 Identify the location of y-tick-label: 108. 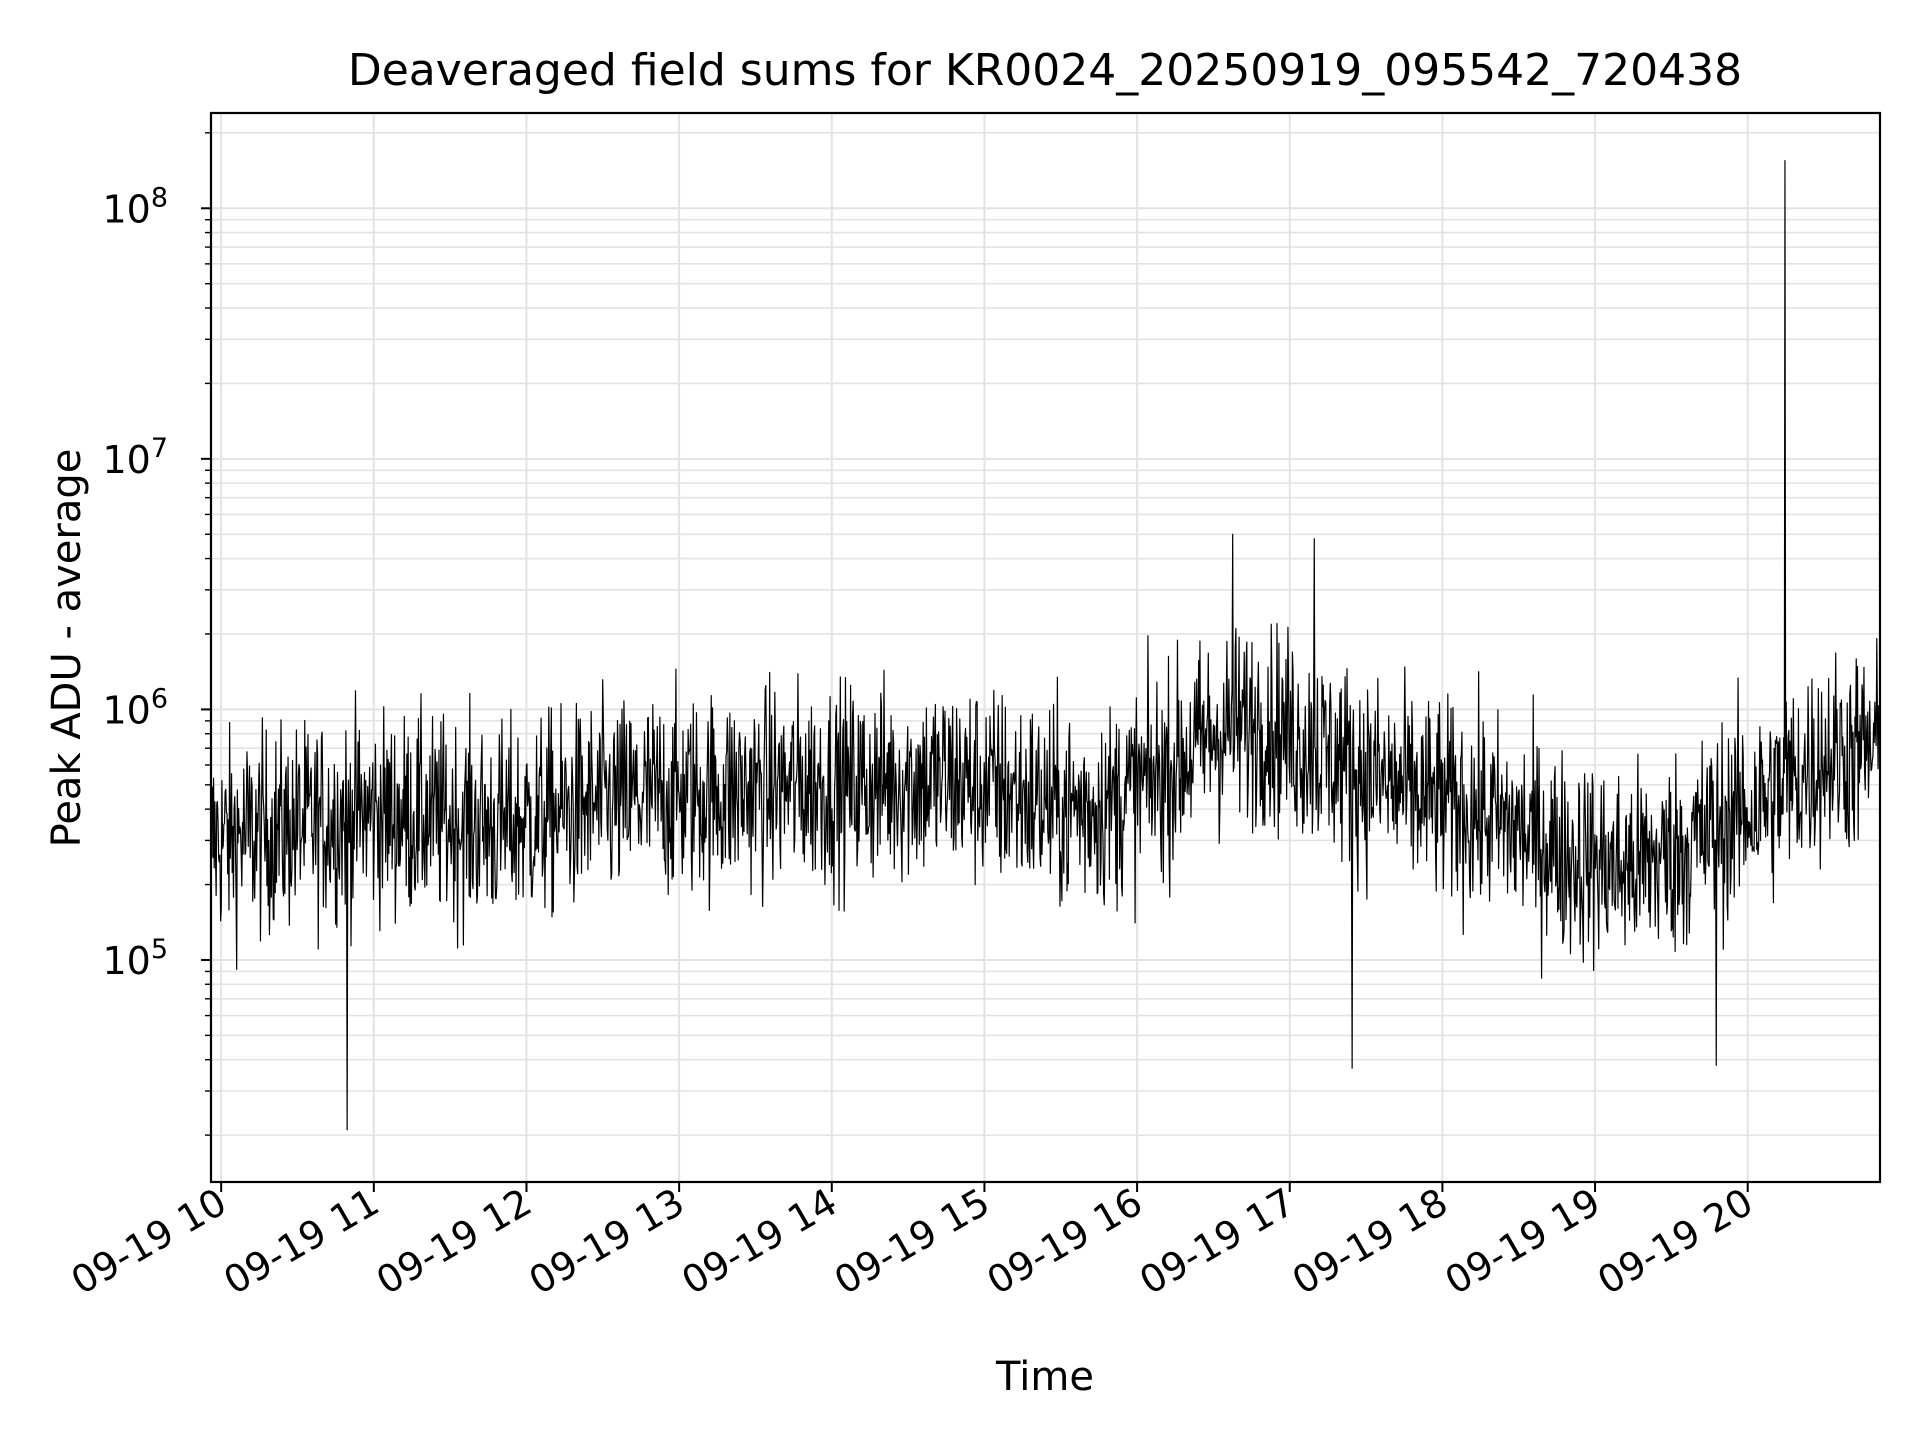
(135, 206).